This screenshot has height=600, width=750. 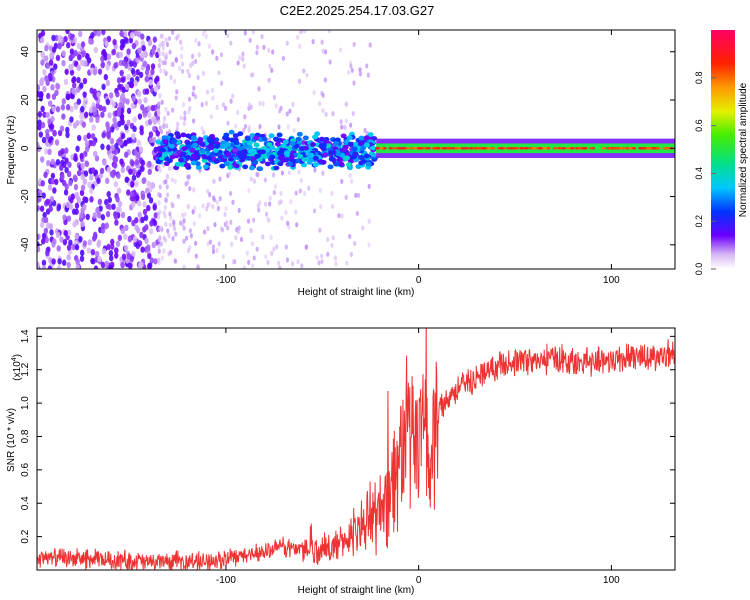 What do you see at coordinates (25, 100) in the screenshot?
I see `spectrogram-y-tick-label: 20` at bounding box center [25, 100].